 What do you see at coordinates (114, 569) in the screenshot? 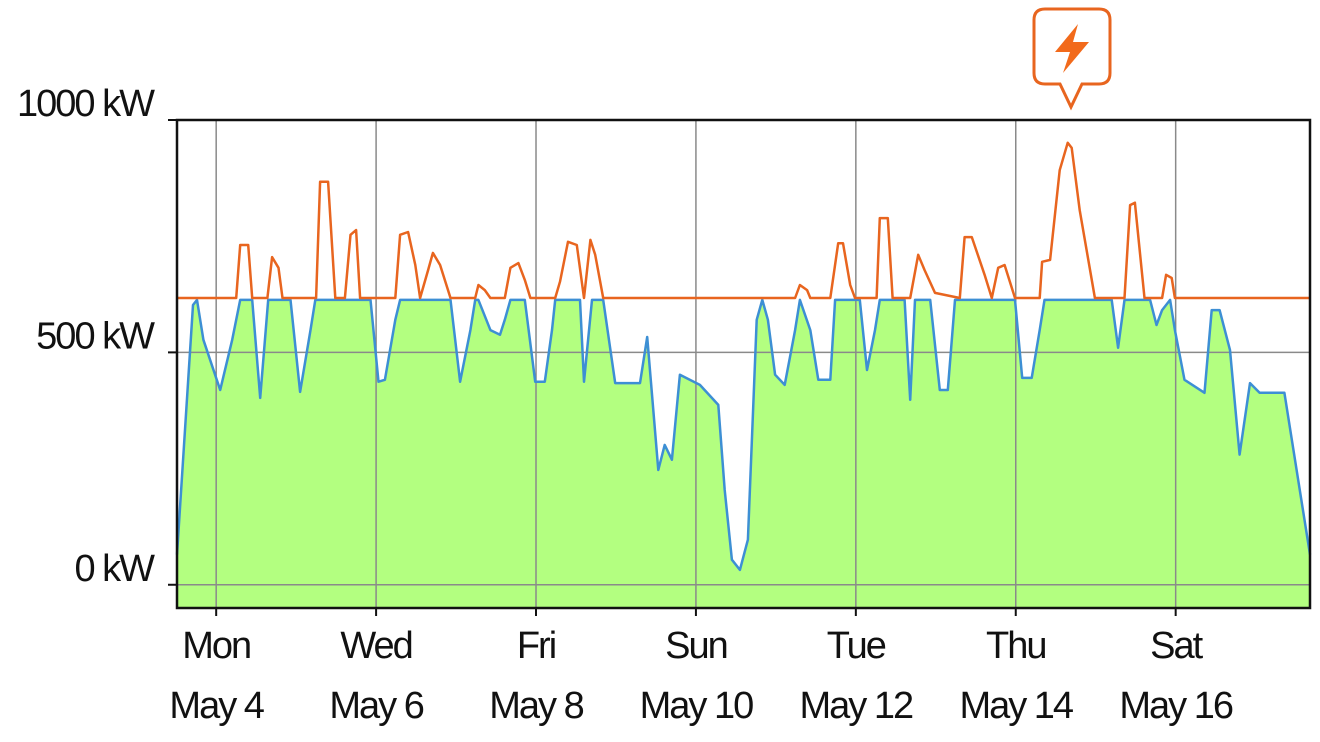
I see `y-tick-label: 0 kW` at bounding box center [114, 569].